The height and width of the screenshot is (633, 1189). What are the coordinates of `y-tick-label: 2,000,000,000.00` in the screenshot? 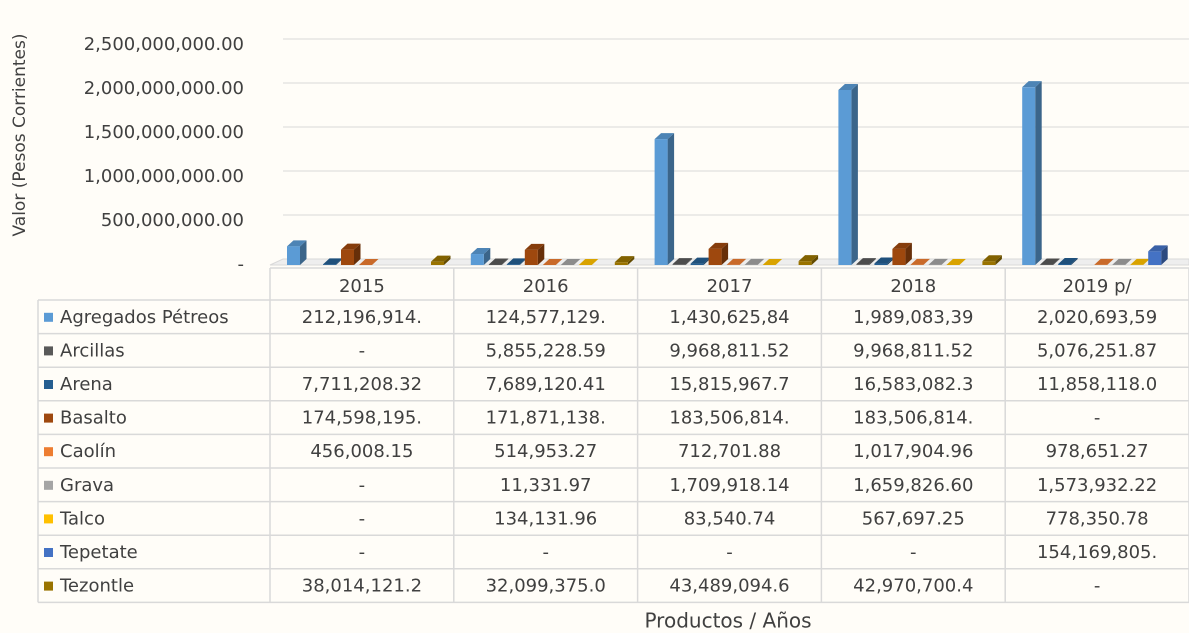 It's located at (164, 88).